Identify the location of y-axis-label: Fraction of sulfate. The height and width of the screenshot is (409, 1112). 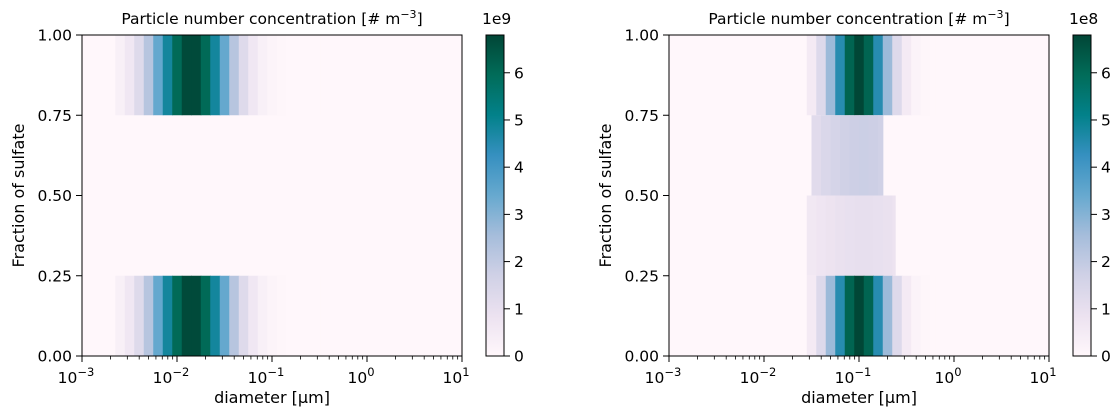
(18, 196).